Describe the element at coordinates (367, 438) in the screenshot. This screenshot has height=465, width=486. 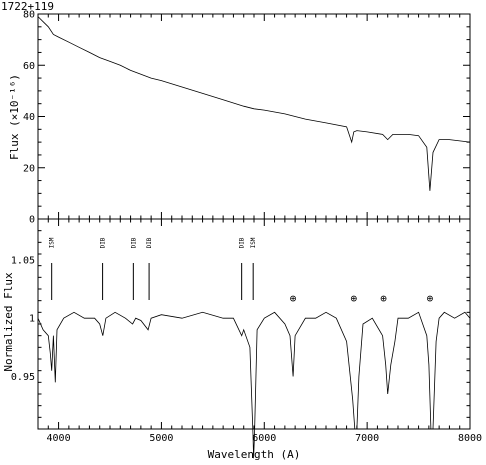
I see `x-tick-label: 7000` at that location.